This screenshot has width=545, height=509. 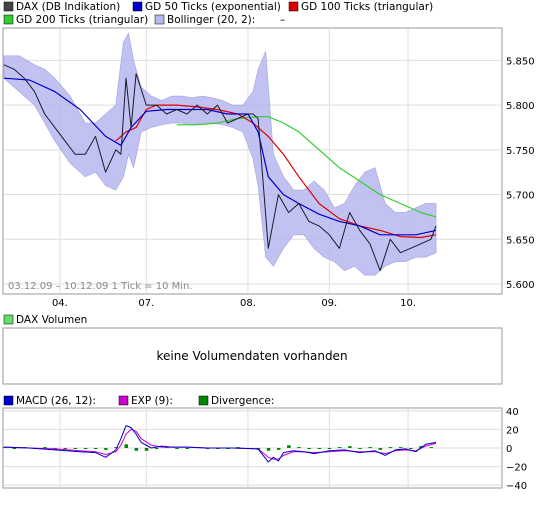 I want to click on legend-label-divergence: Divergence:, so click(x=242, y=401).